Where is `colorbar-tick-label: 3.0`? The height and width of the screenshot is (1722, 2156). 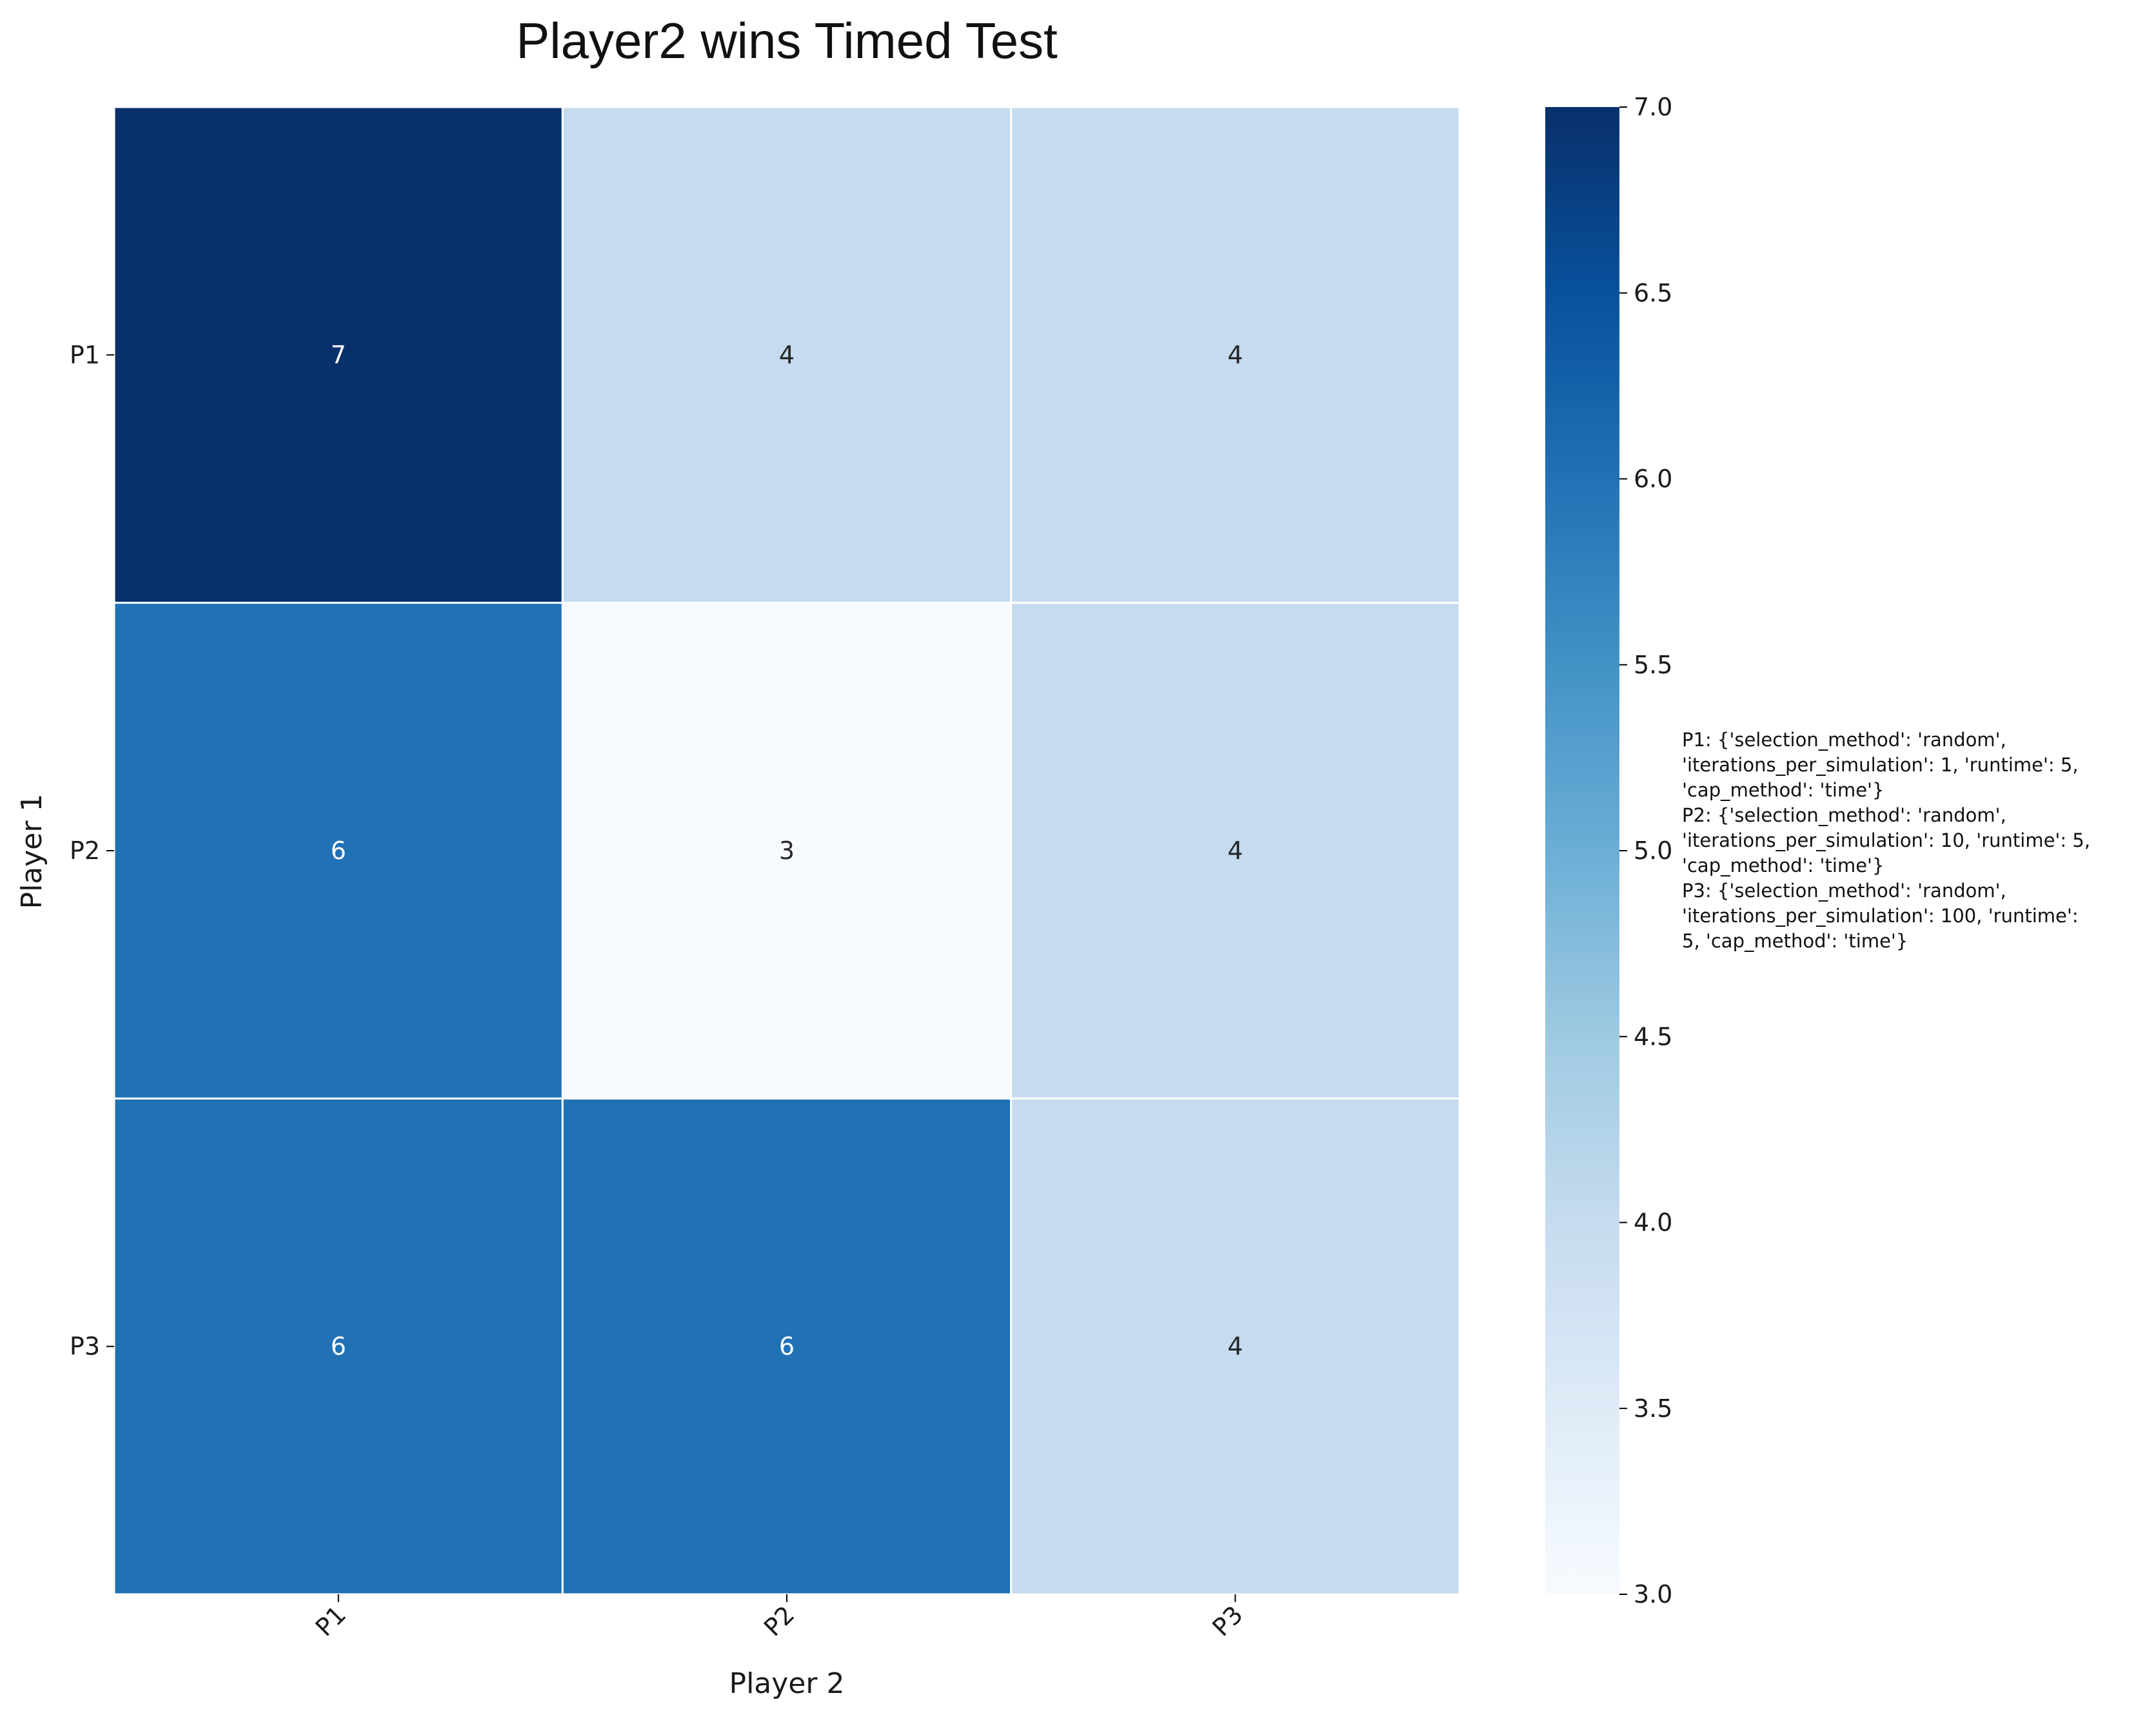
colorbar-tick-label: 3.0 is located at coordinates (1653, 1594).